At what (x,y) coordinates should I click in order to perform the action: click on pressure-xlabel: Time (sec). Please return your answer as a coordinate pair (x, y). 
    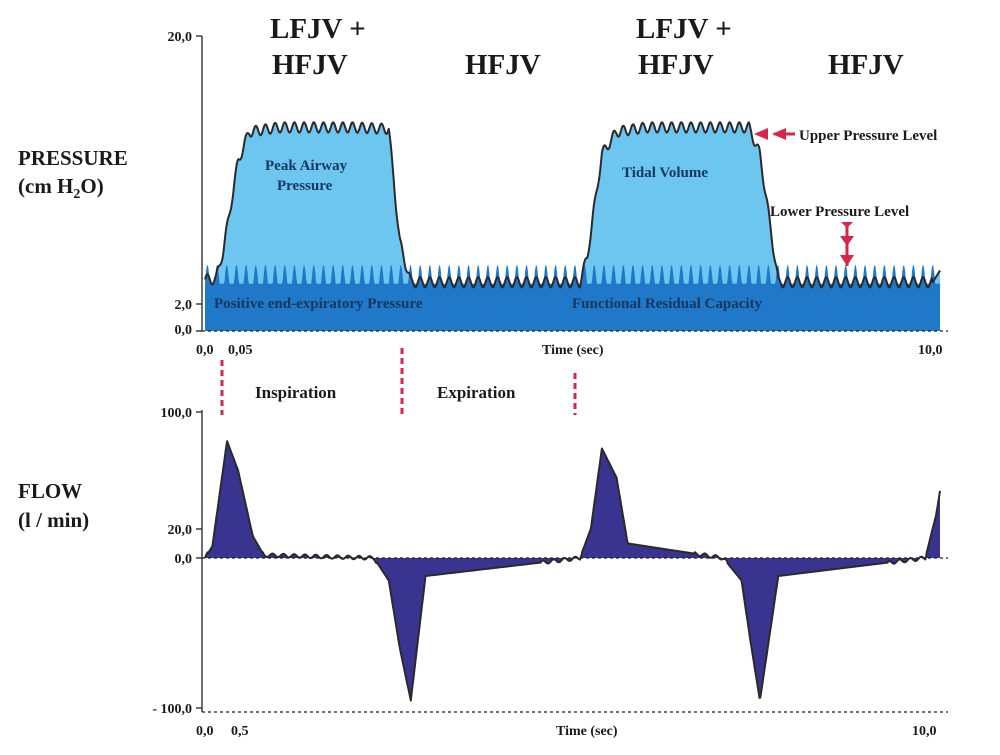
    Looking at the image, I should click on (573, 350).